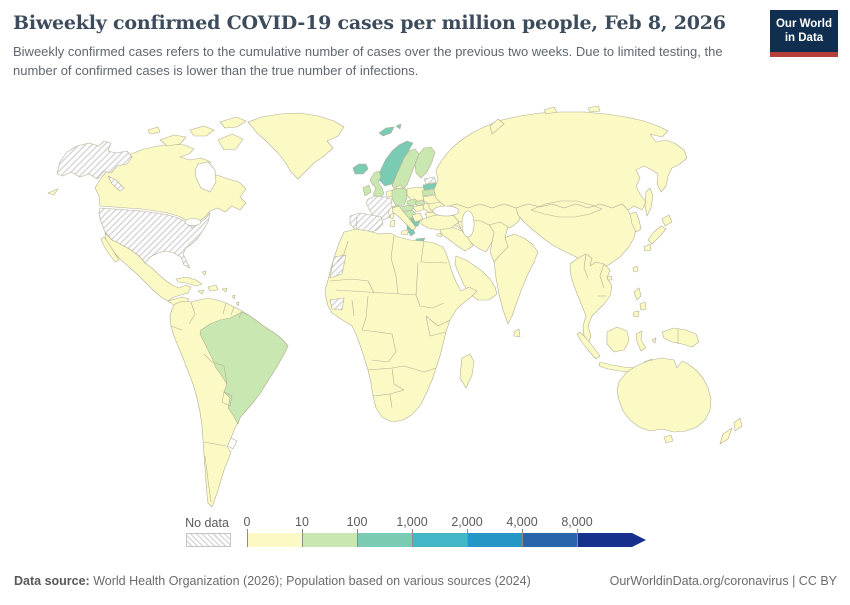 This screenshot has width=850, height=605. I want to click on country-aleutian-islands, so click(53, 192).